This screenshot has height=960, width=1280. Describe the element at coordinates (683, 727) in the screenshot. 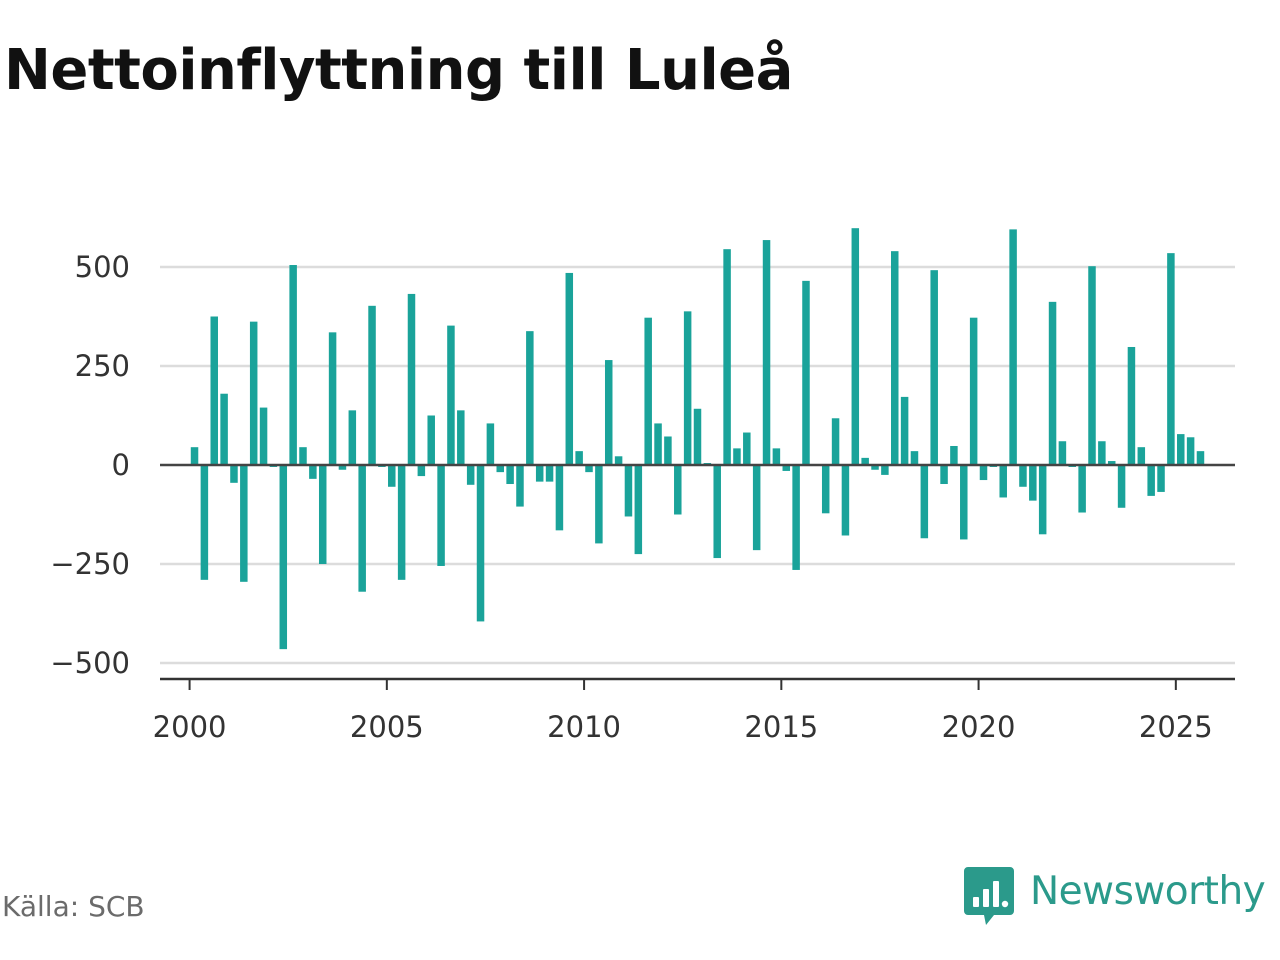

I see `x-tick-labels: 2000 2005 2010 2015 2020 2025` at that location.